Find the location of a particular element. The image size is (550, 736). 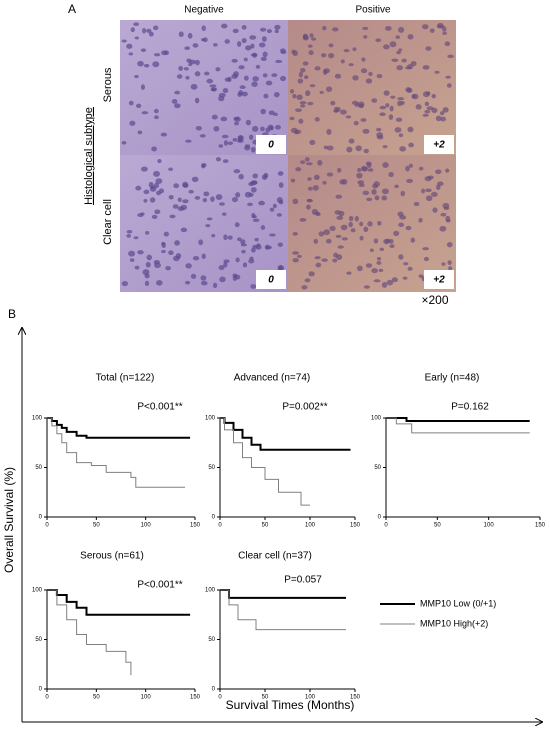

row-label: Serous is located at coordinates (108, 84).